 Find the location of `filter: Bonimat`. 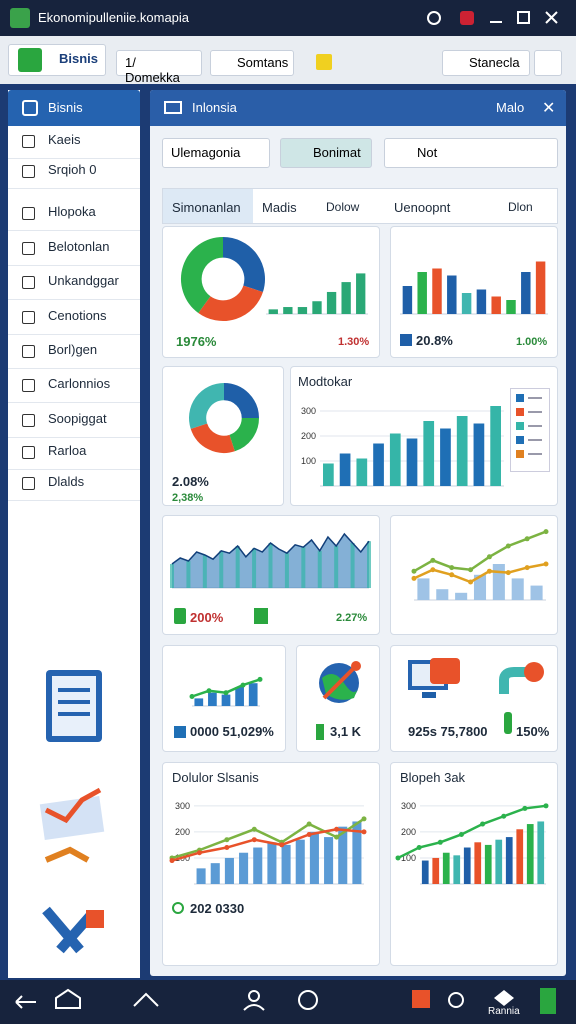

filter: Bonimat is located at coordinates (326, 153).